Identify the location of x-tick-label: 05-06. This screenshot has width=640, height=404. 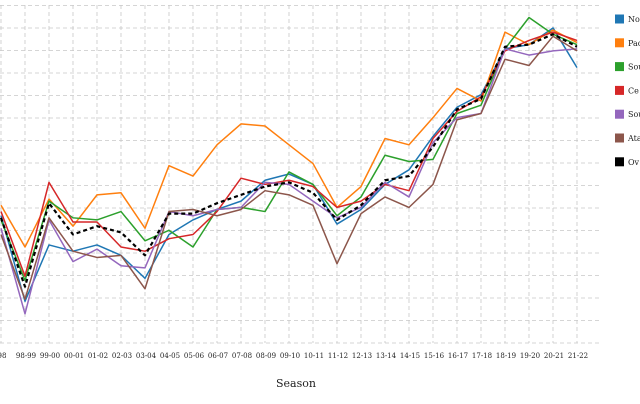
(194, 356).